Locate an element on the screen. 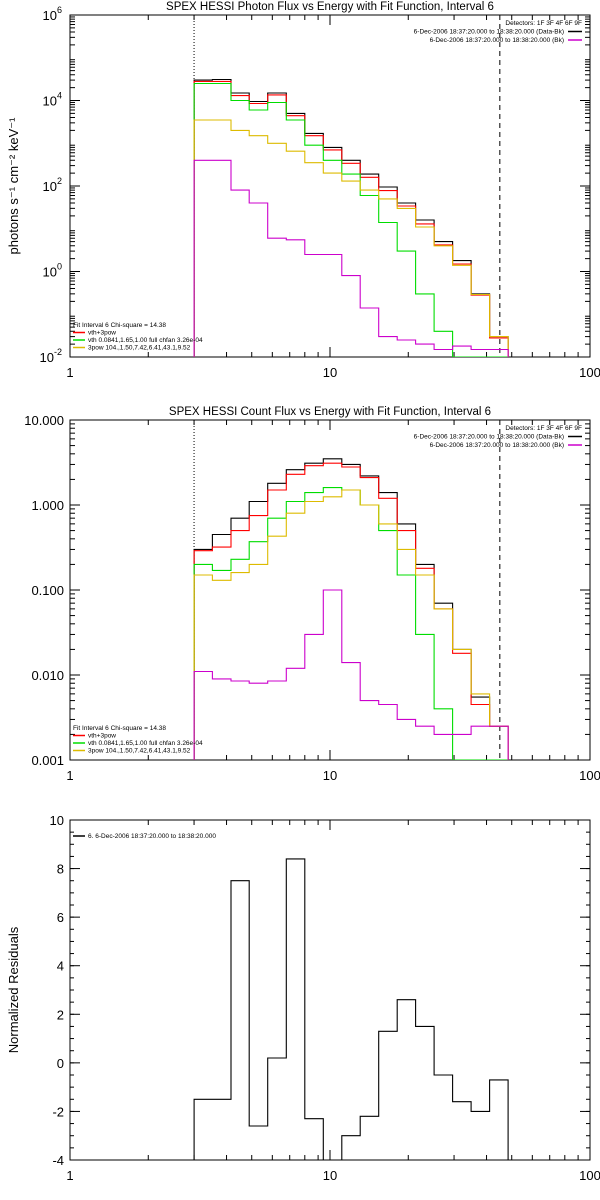 The image size is (600, 1200). y-tick-exponent: 6 is located at coordinates (59, 10).